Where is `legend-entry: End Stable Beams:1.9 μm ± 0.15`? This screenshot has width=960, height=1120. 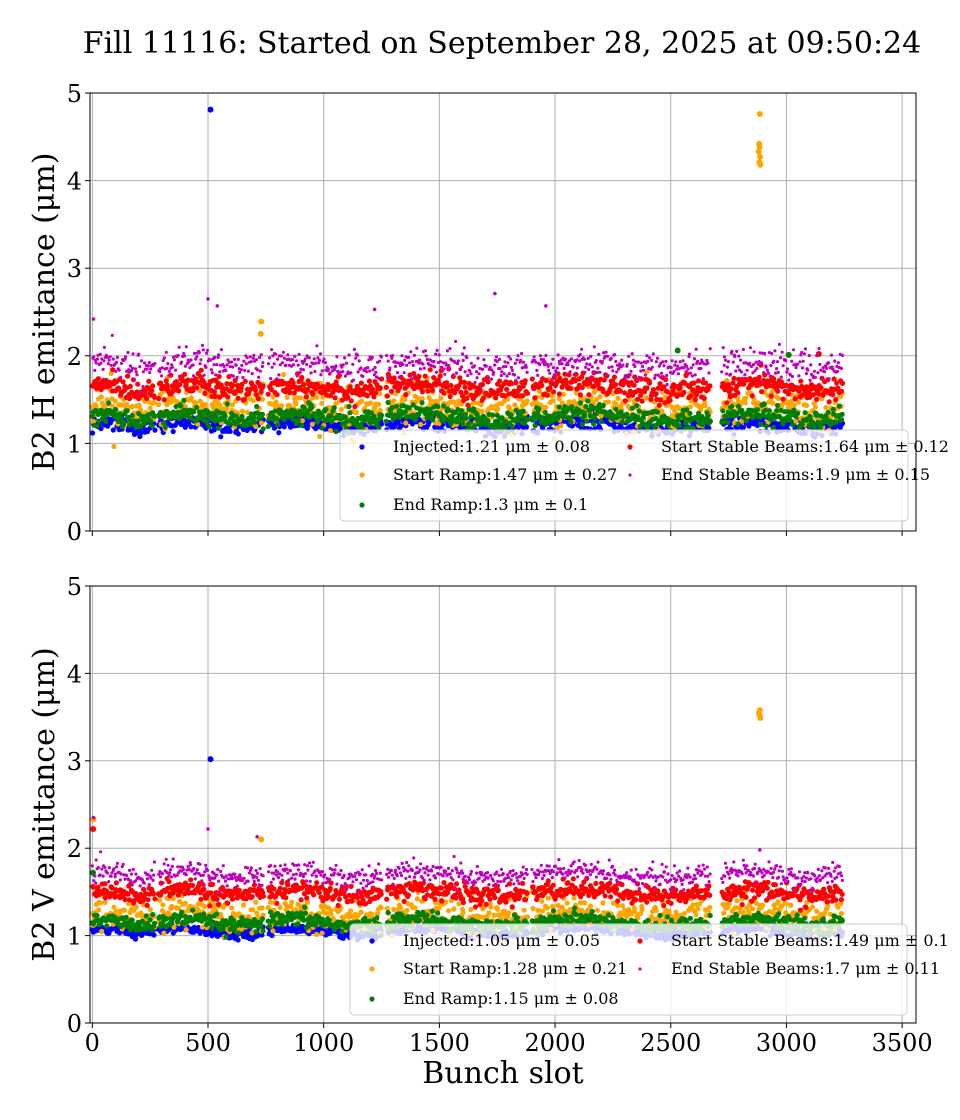 legend-entry: End Stable Beams:1.9 μm ± 0.15 is located at coordinates (795, 474).